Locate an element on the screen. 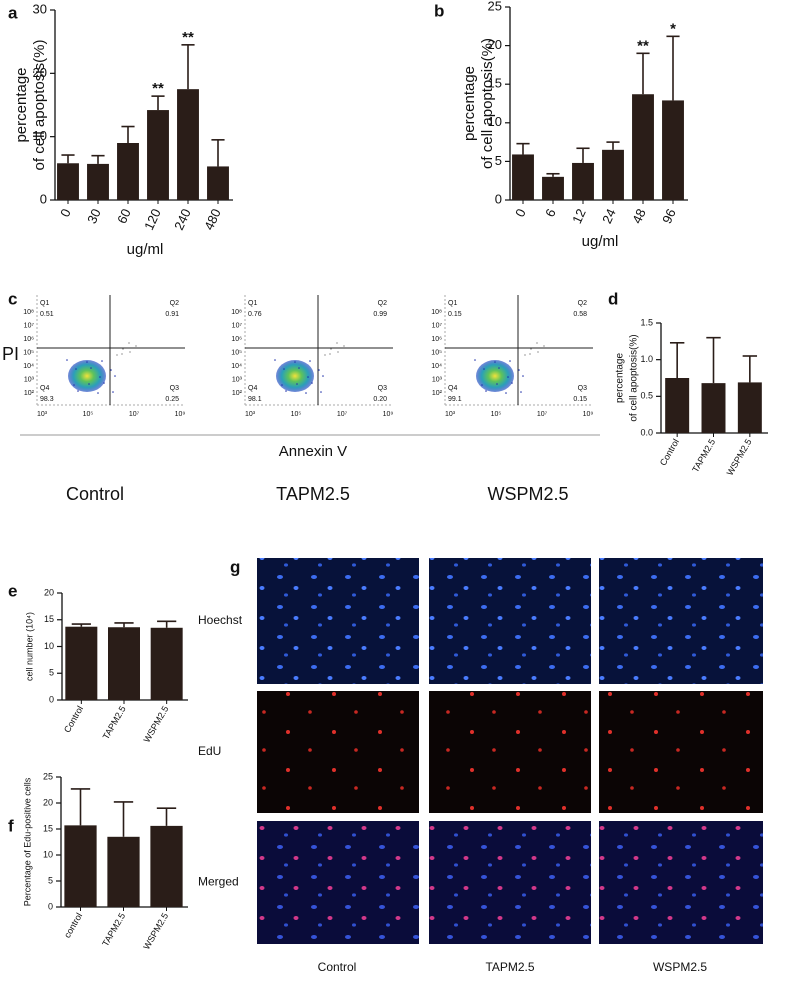 This screenshot has width=791, height=992. x-tick-label: 24 is located at coordinates (609, 215).